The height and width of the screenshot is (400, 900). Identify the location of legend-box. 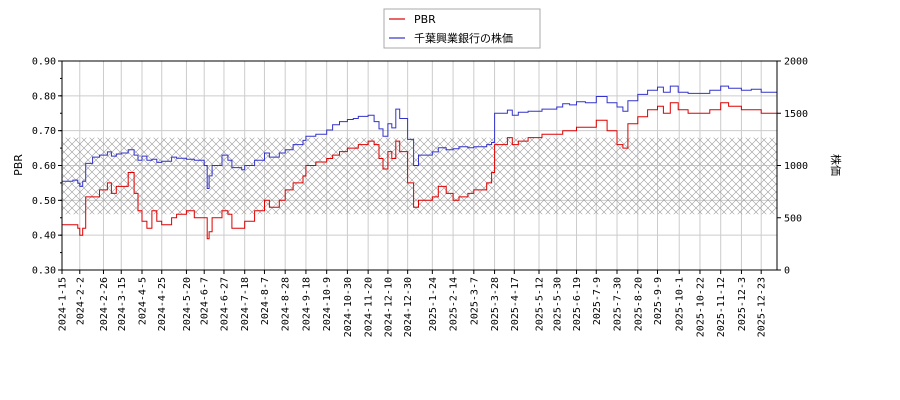
(462, 28).